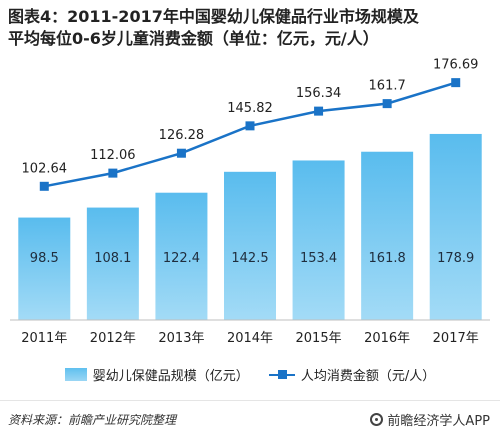  Describe the element at coordinates (44, 268) in the screenshot. I see `bar-2011年` at that location.